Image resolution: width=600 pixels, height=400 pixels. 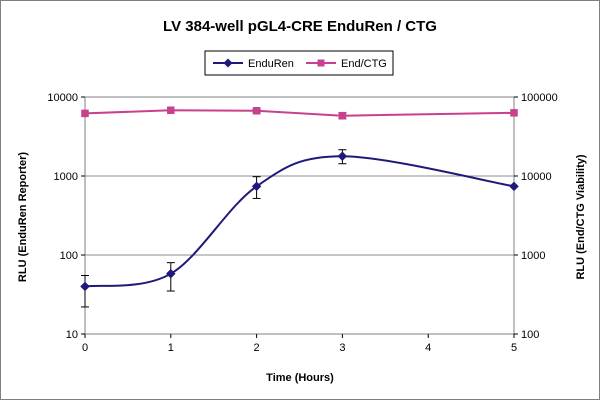 I want to click on legend: EnduRen End/CTG, so click(x=299, y=63).